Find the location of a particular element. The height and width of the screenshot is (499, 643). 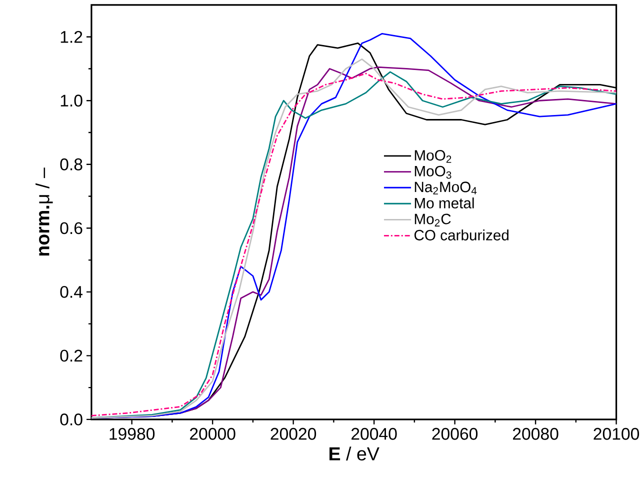

y-tick-label: 0.6 is located at coordinates (71, 228).